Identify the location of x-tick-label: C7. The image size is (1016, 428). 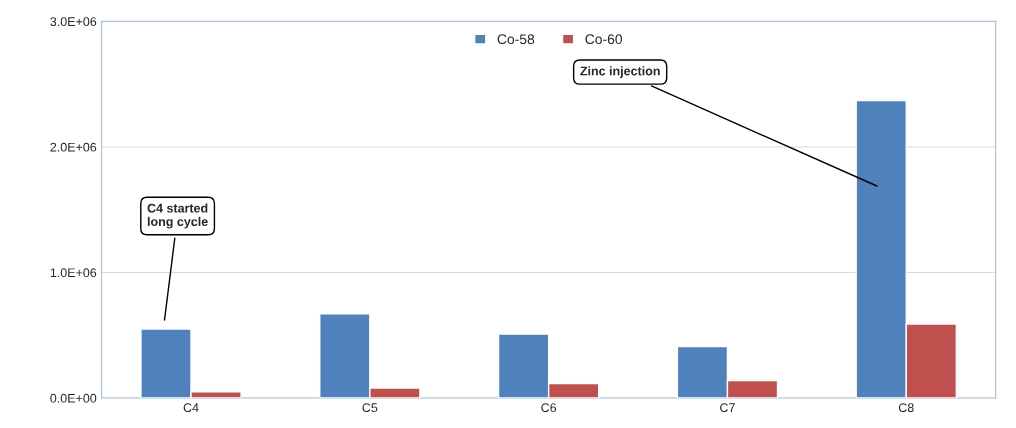
(727, 408).